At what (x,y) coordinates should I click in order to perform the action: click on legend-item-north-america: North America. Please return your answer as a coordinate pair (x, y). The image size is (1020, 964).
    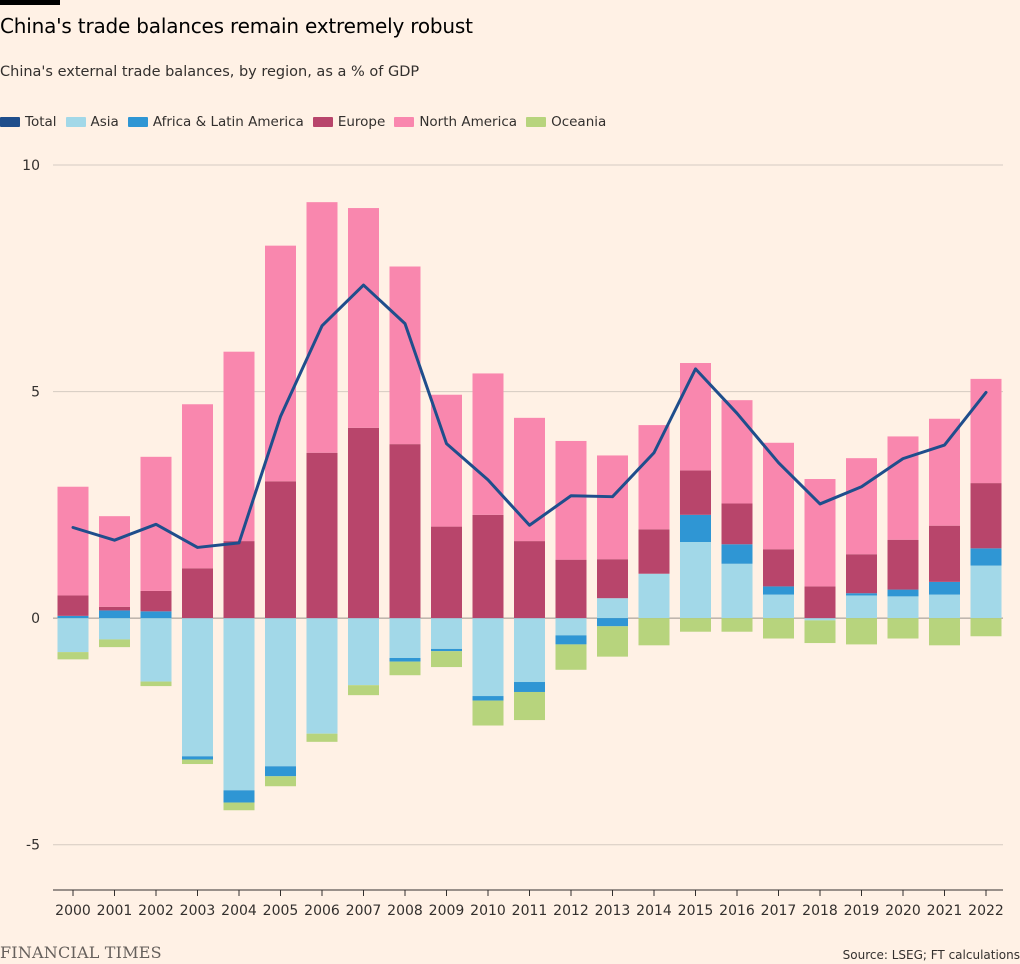
    Looking at the image, I should click on (455, 122).